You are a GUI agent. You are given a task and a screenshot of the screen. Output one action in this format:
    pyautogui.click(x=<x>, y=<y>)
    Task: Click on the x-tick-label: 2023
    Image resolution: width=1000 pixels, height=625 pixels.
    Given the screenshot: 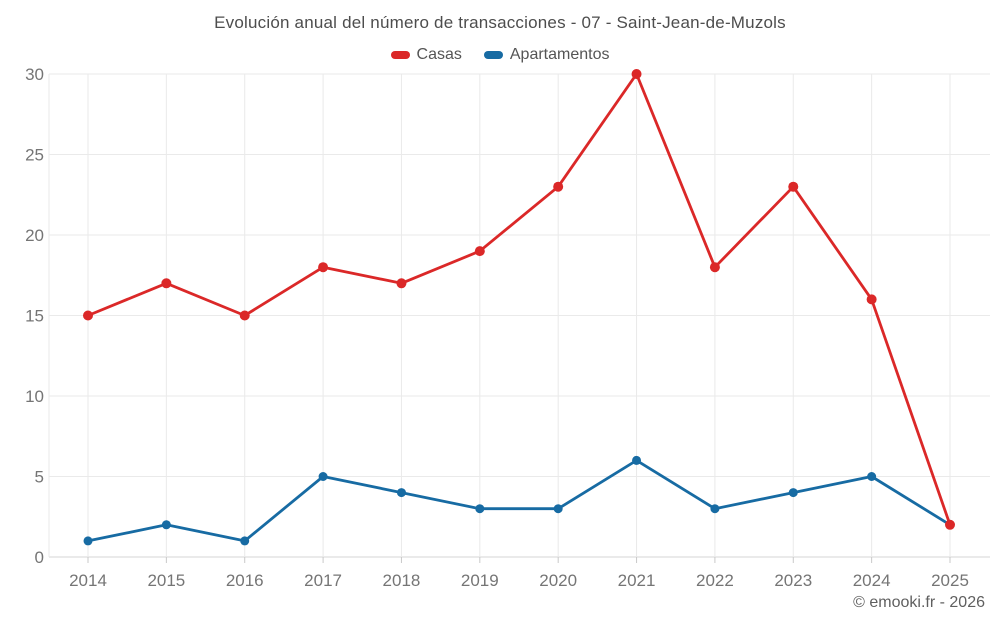 What is the action you would take?
    pyautogui.click(x=793, y=580)
    